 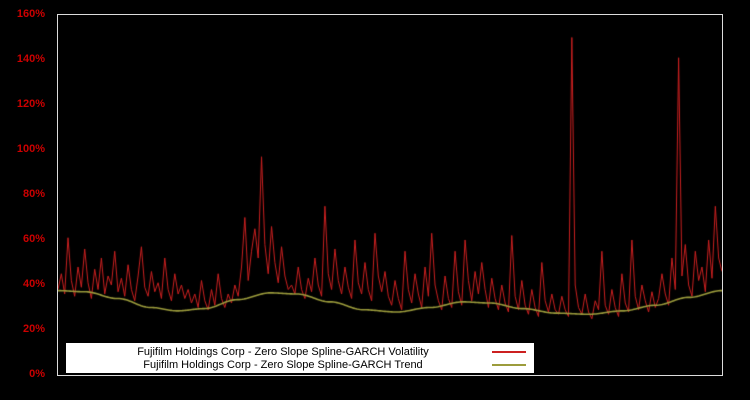 What do you see at coordinates (33, 239) in the screenshot?
I see `y-tick-label: 60%` at bounding box center [33, 239].